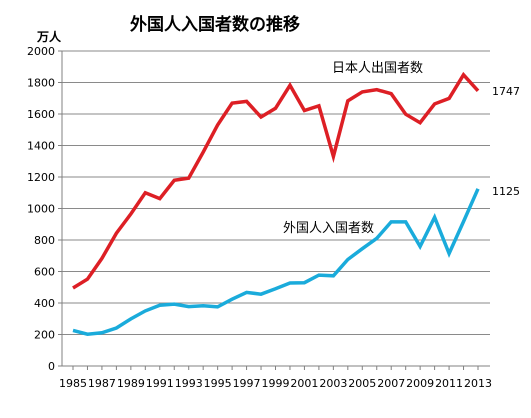 The width and height of the screenshot is (531, 418). What do you see at coordinates (362, 383) in the screenshot?
I see `x-tick-label: 2005` at bounding box center [362, 383].